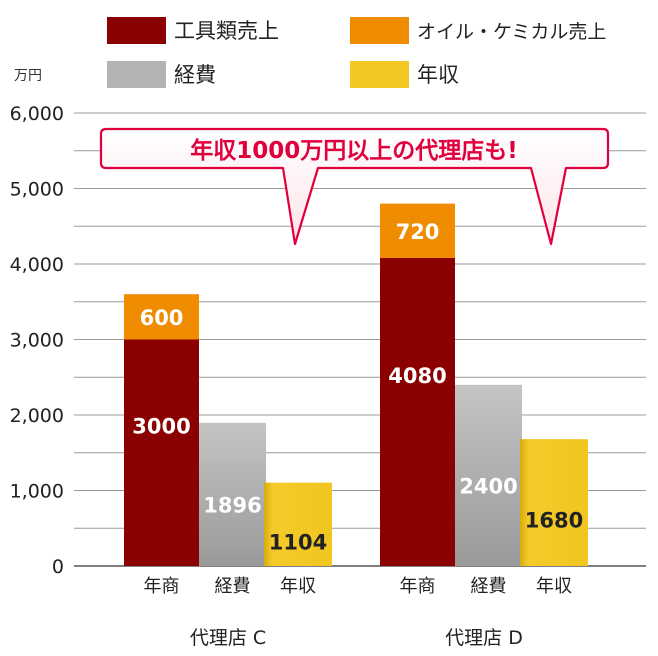 The height and width of the screenshot is (656, 658). I want to click on data-label: 4080, so click(417, 376).